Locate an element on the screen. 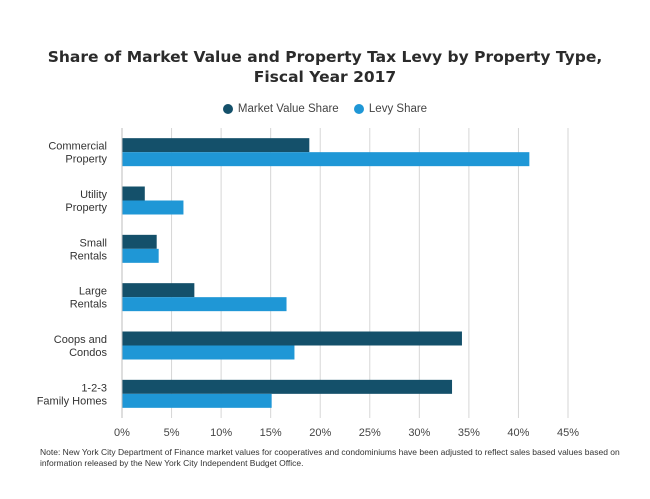  x-tick-label: 0% is located at coordinates (122, 433).